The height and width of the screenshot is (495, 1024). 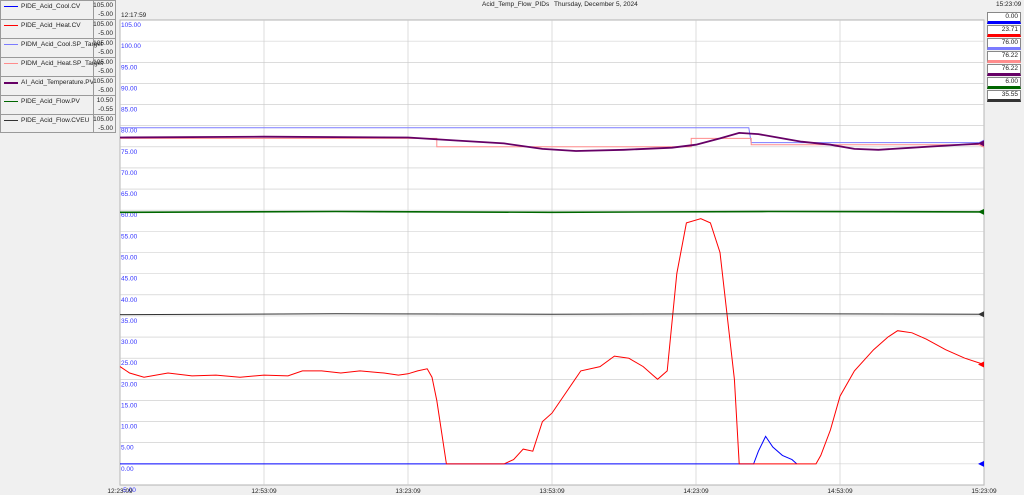 What do you see at coordinates (127, 469) in the screenshot?
I see `y-tick-label: 0.00` at bounding box center [127, 469].